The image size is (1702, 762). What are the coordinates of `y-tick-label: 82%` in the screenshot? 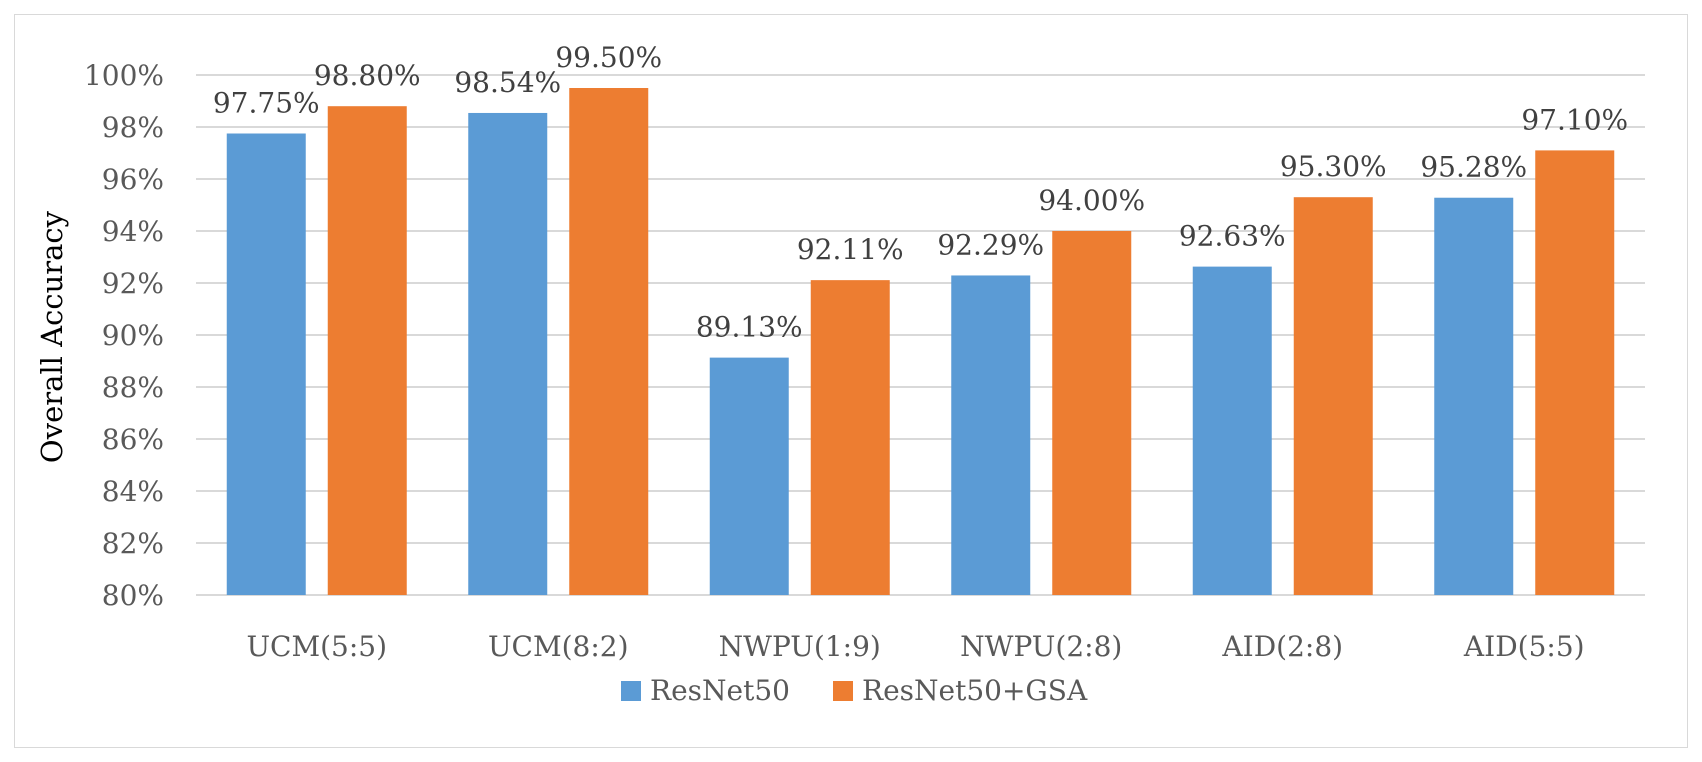 It's located at (133, 543).